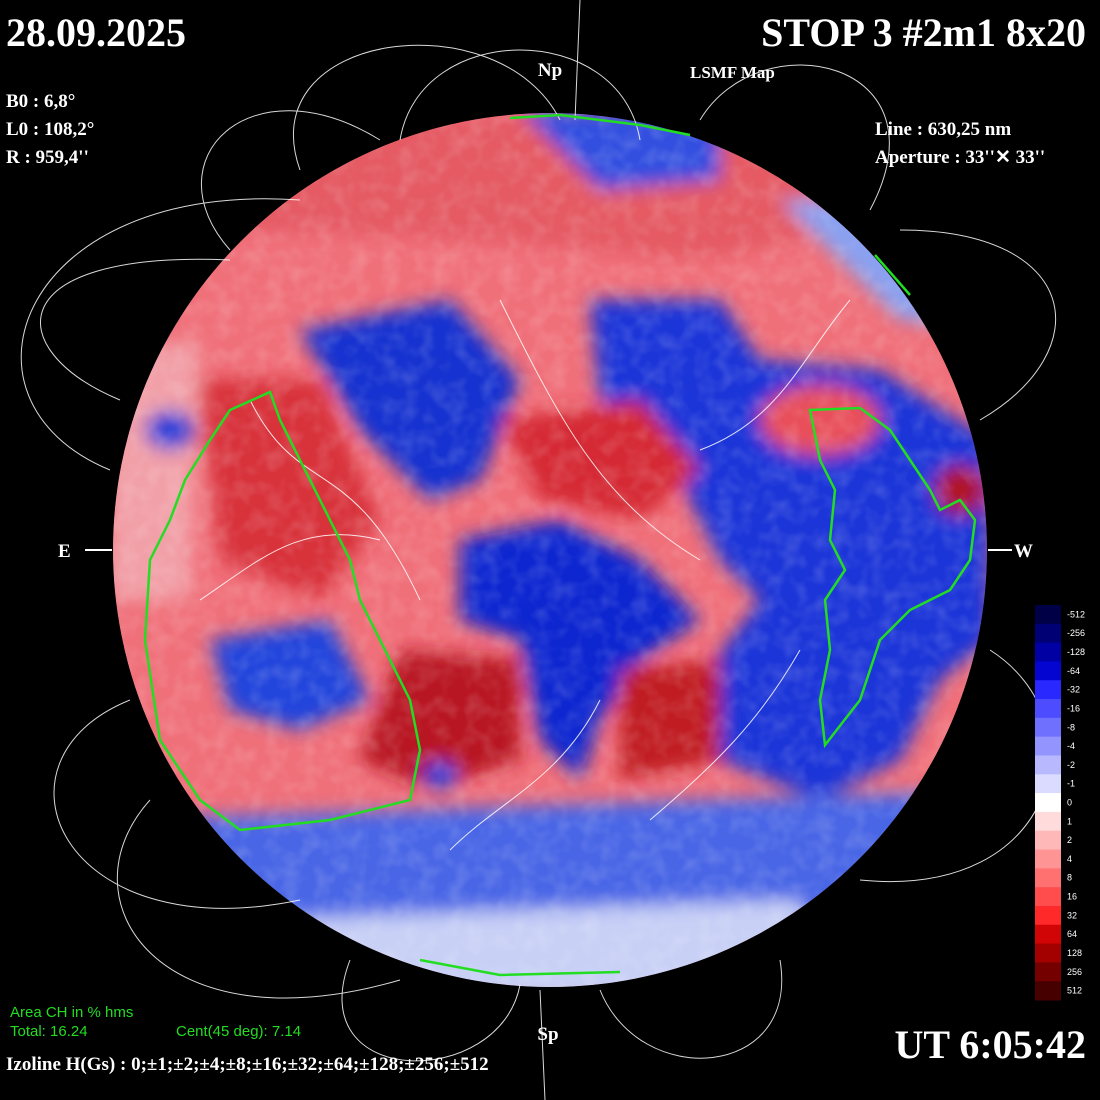 Image resolution: width=1100 pixels, height=1100 pixels. What do you see at coordinates (1071, 784) in the screenshot?
I see `colorbar-label: -1` at bounding box center [1071, 784].